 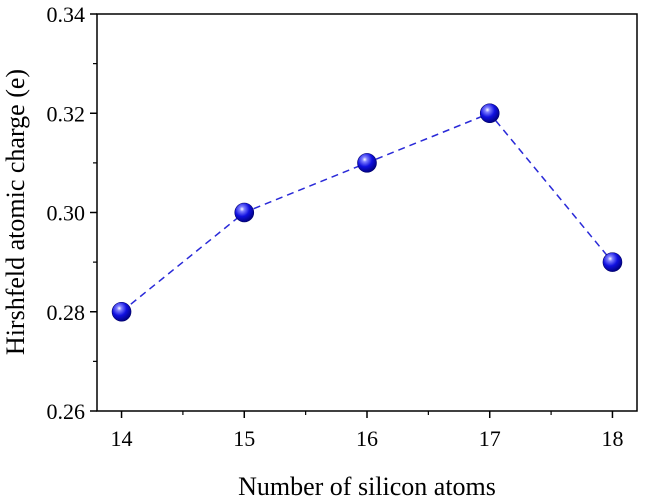 What do you see at coordinates (66, 14) in the screenshot?
I see `y-tick-label: 0.34` at bounding box center [66, 14].